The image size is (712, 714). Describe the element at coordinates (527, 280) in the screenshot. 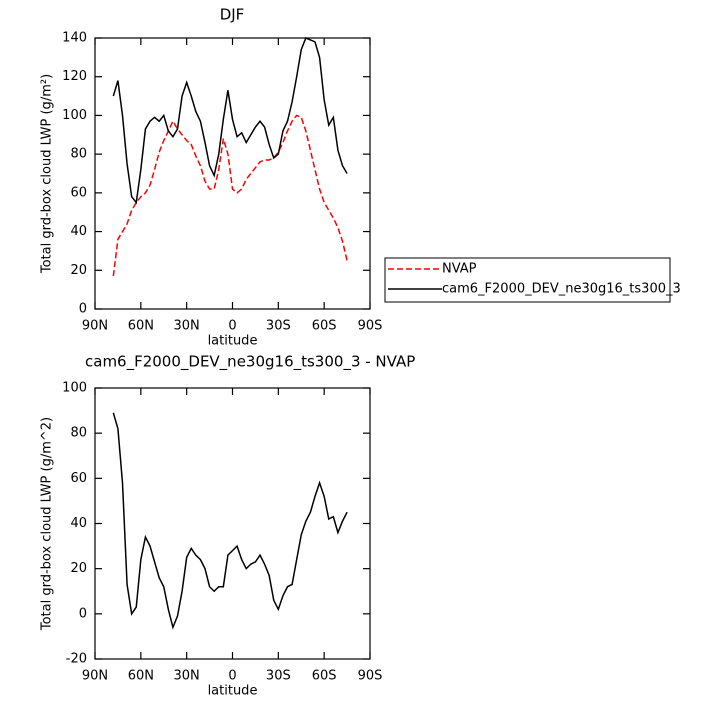

I see `legend-box` at that location.